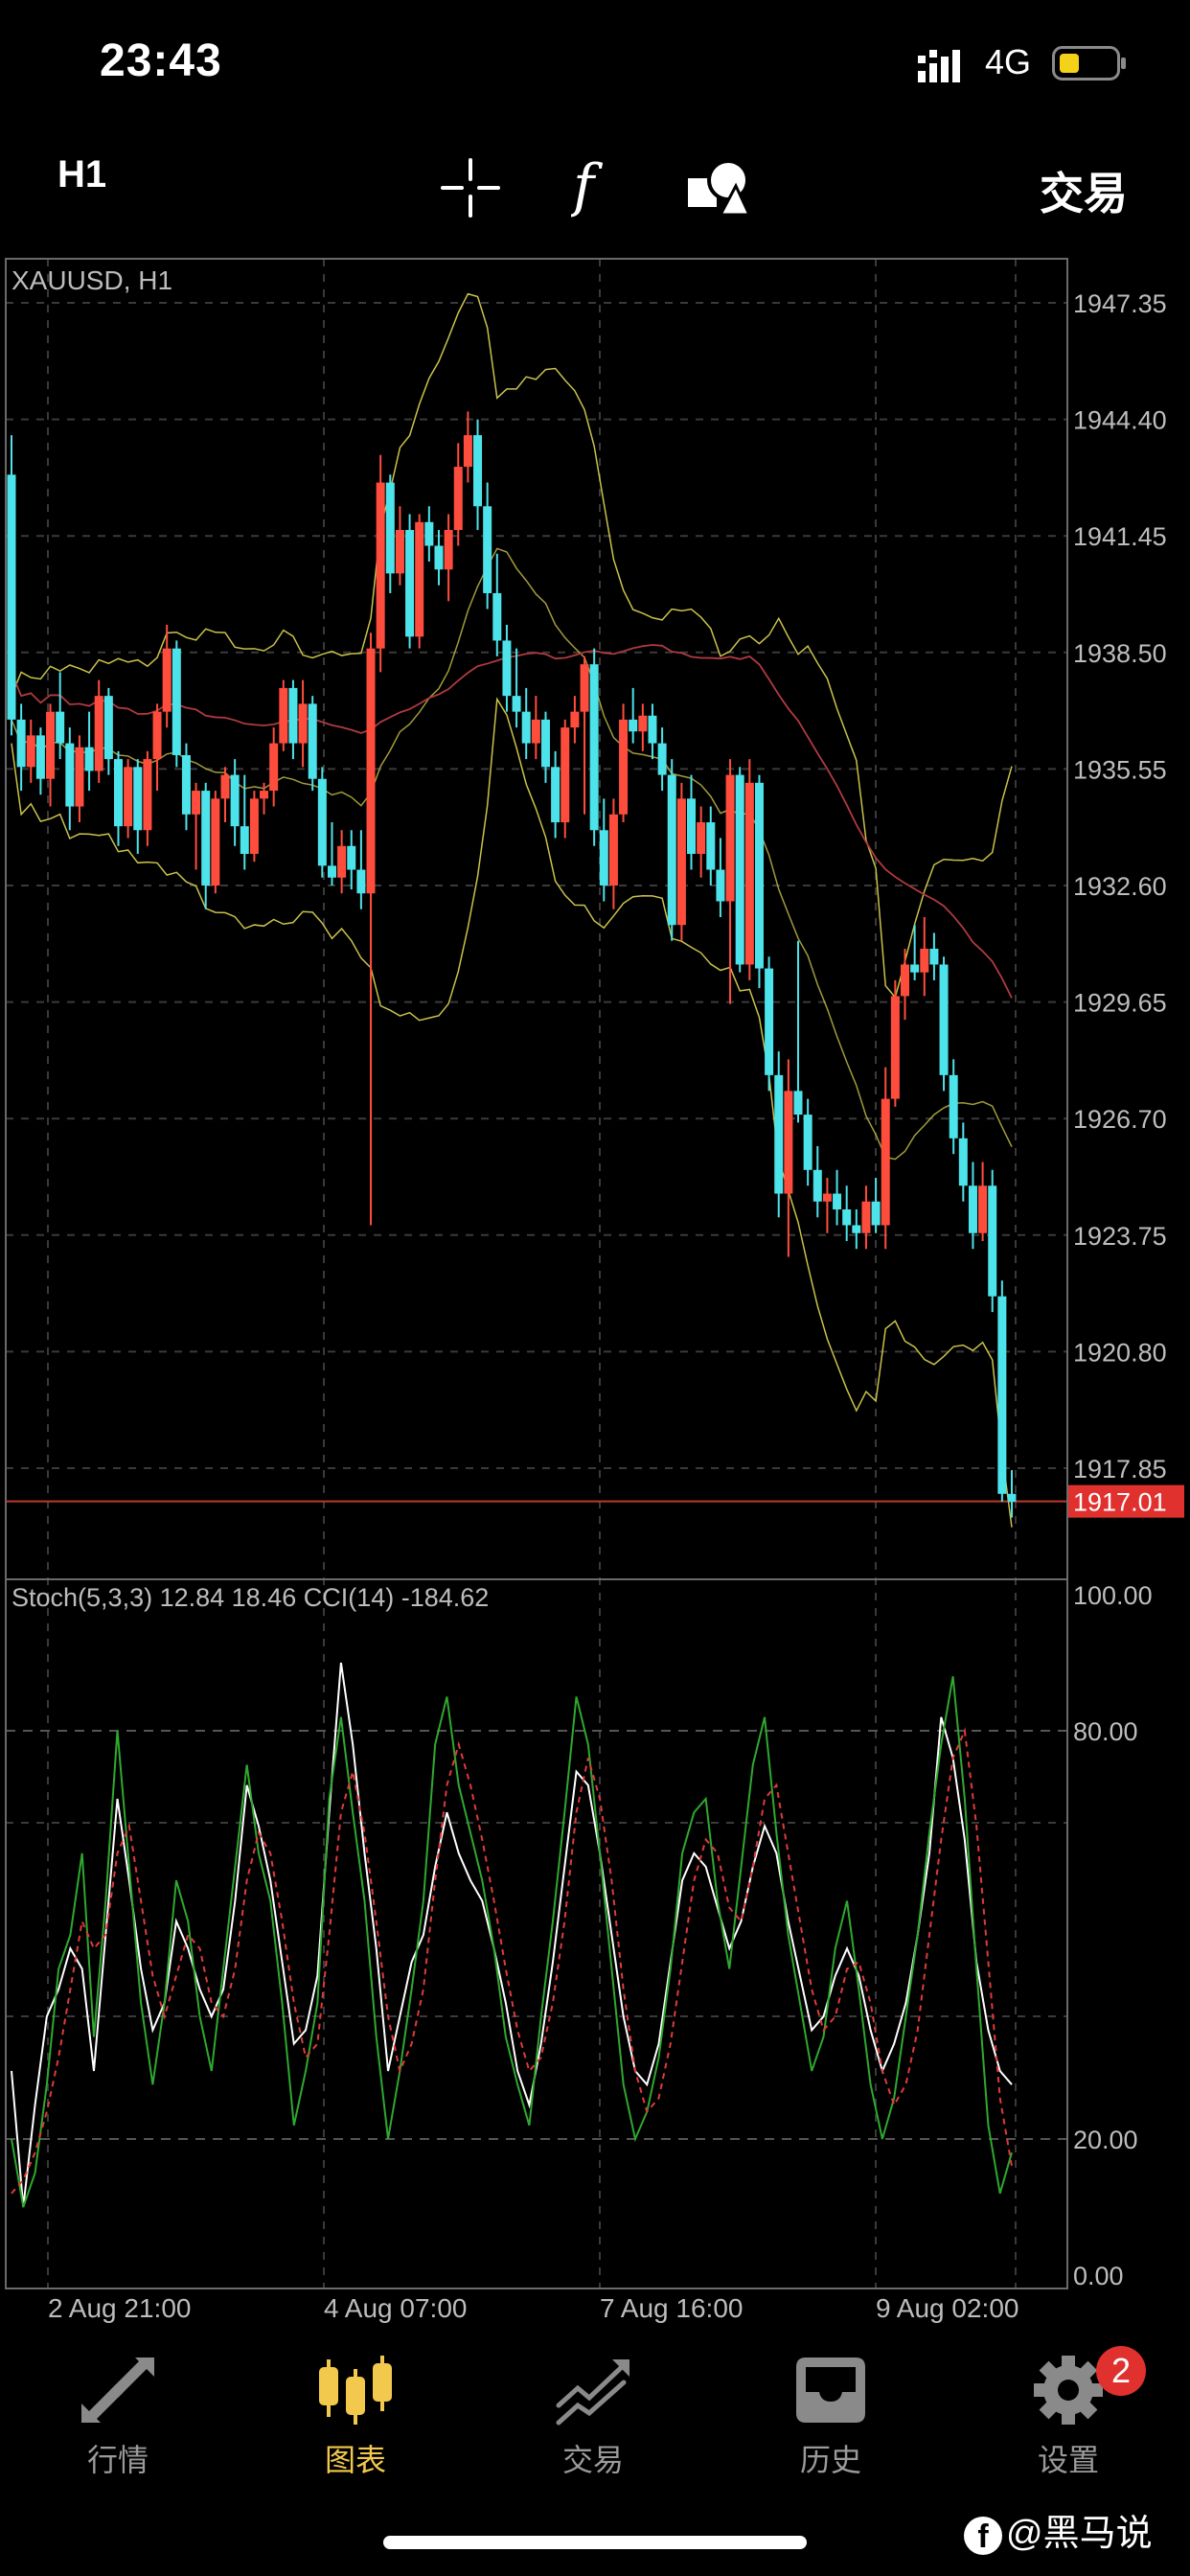 This screenshot has height=2576, width=1190. What do you see at coordinates (1113, 1595) in the screenshot?
I see `indicator-tick-label: 100.00` at bounding box center [1113, 1595].